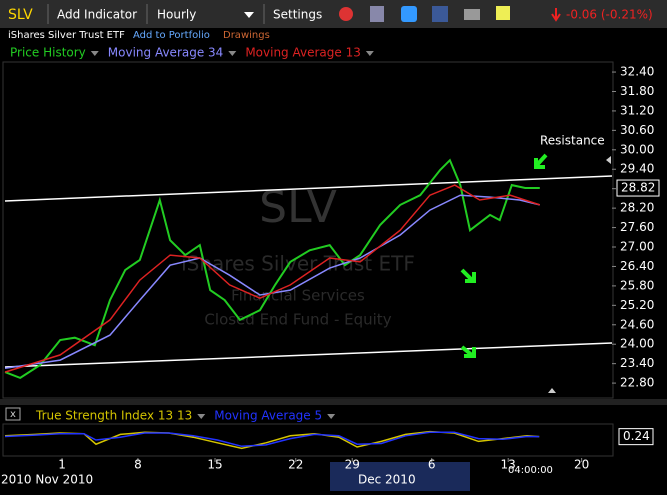 This screenshot has width=667, height=495. I want to click on settings: Settings, so click(297, 15).